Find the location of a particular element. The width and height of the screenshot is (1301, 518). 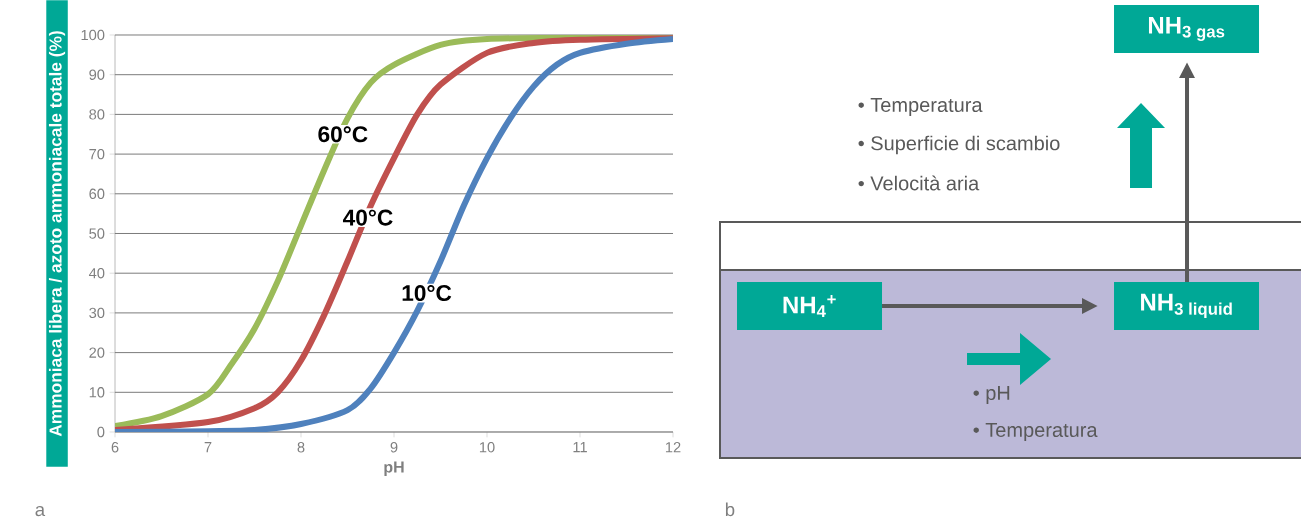

y-tick-label: 50 is located at coordinates (97, 233).